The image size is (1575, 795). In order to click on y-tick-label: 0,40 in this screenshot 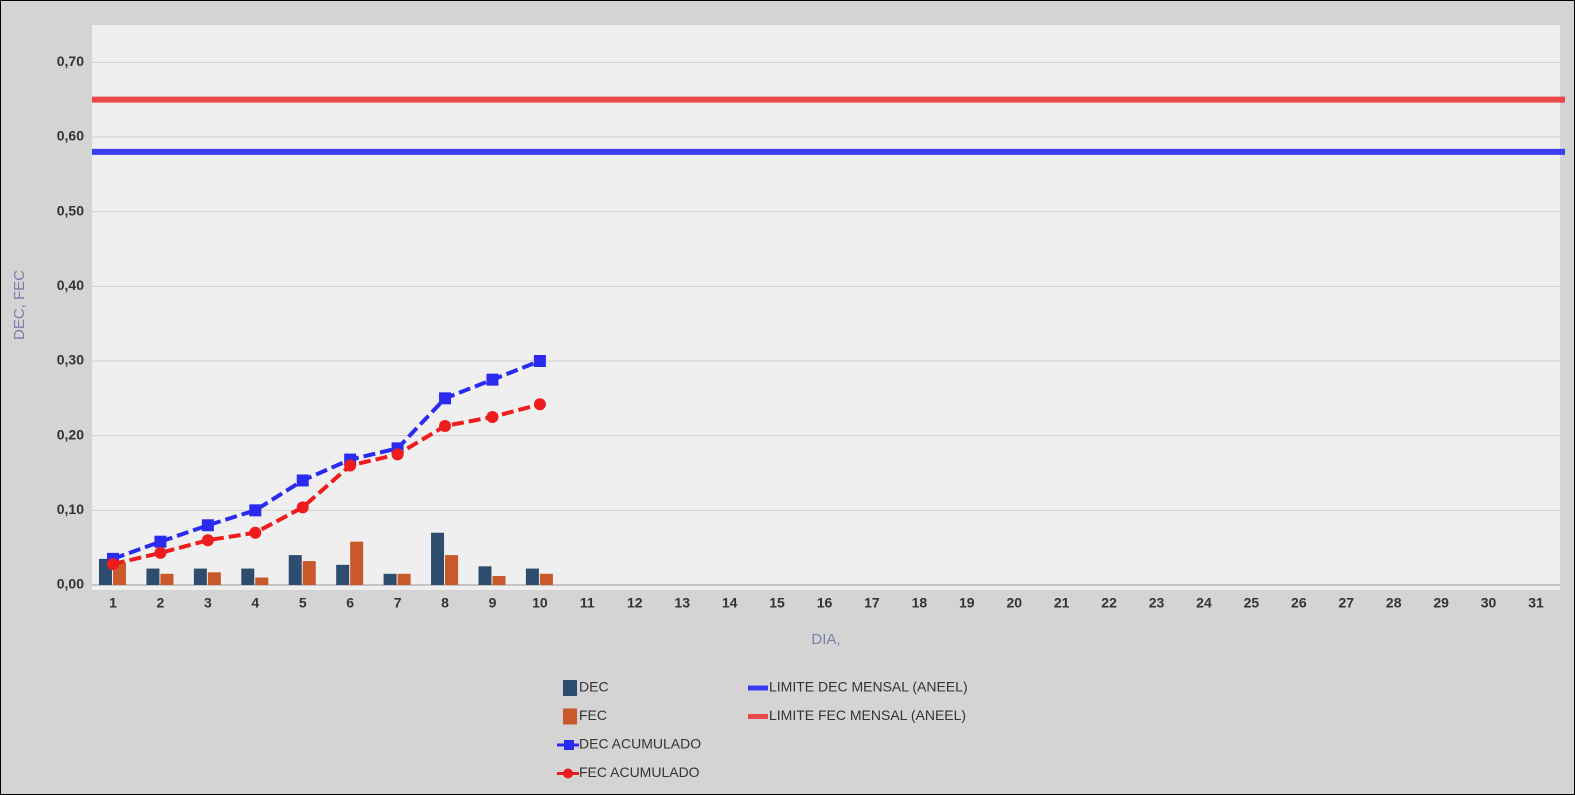, I will do `click(70, 285)`.